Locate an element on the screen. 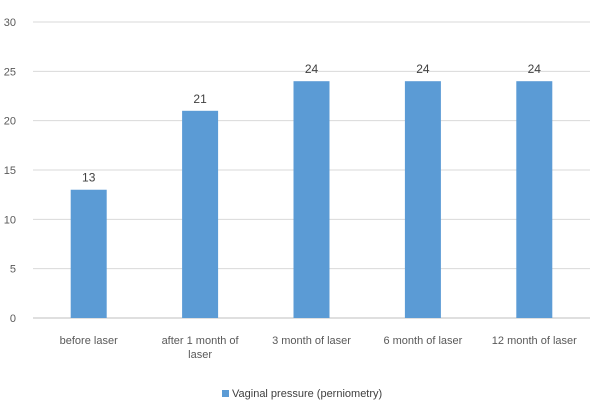 The image size is (592, 416). data-label: 21 is located at coordinates (200, 99).